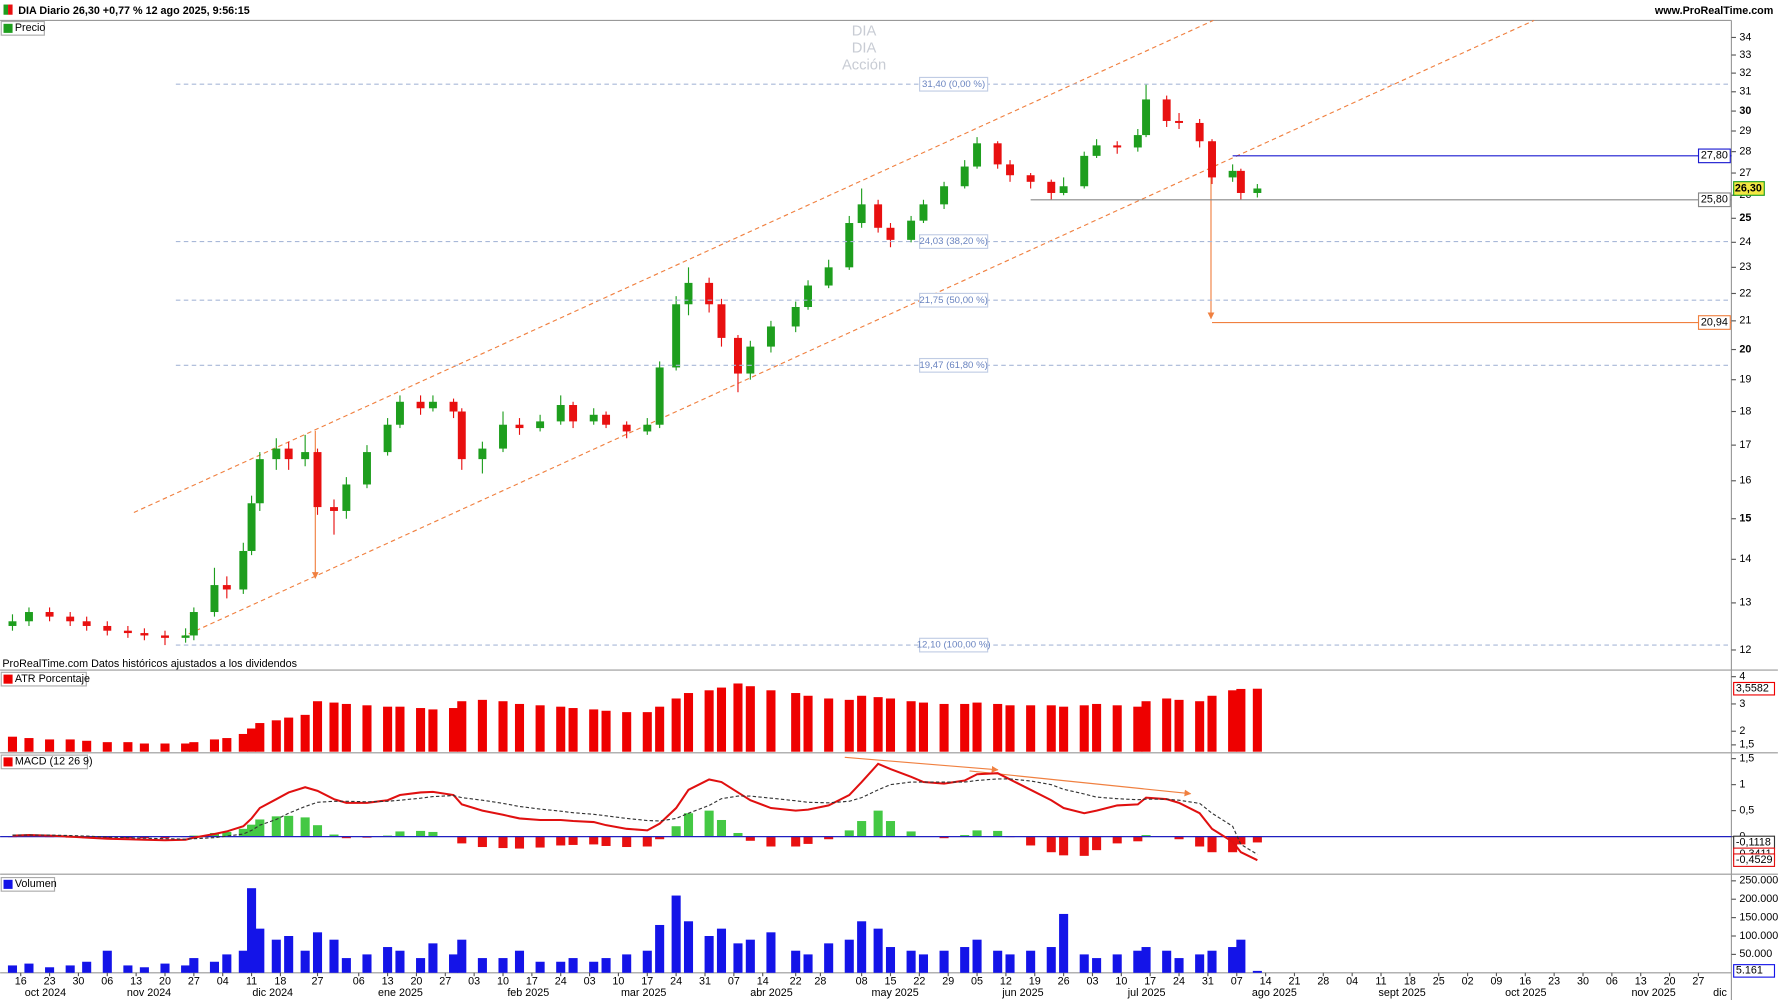  Describe the element at coordinates (1745, 55) in the screenshot. I see `y-tick-label: 33` at that location.